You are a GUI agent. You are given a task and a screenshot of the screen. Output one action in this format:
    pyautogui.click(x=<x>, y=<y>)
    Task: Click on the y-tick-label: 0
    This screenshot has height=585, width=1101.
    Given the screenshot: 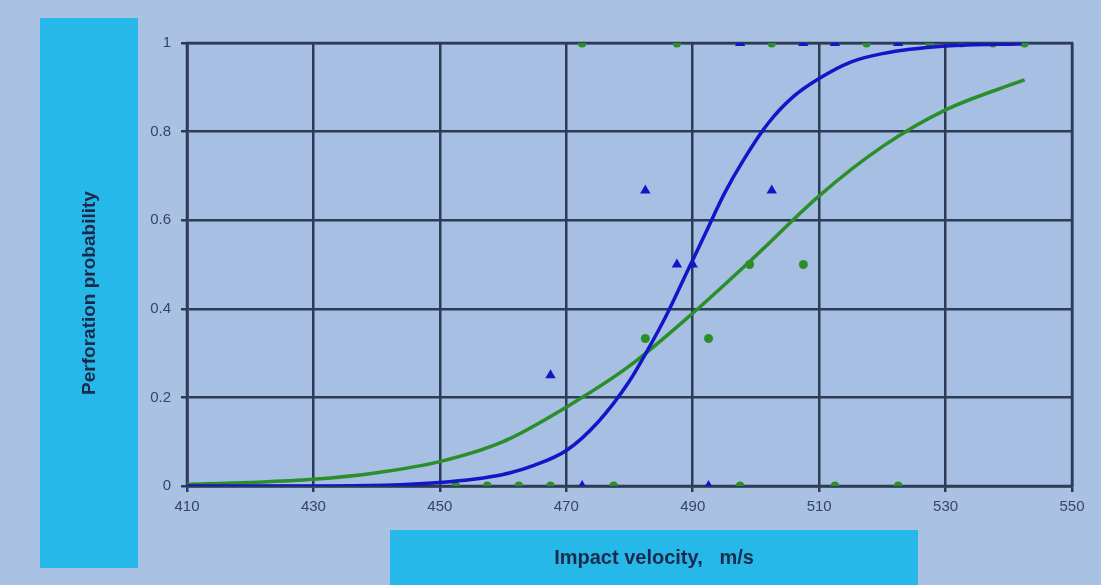 What is the action you would take?
    pyautogui.click(x=166, y=485)
    